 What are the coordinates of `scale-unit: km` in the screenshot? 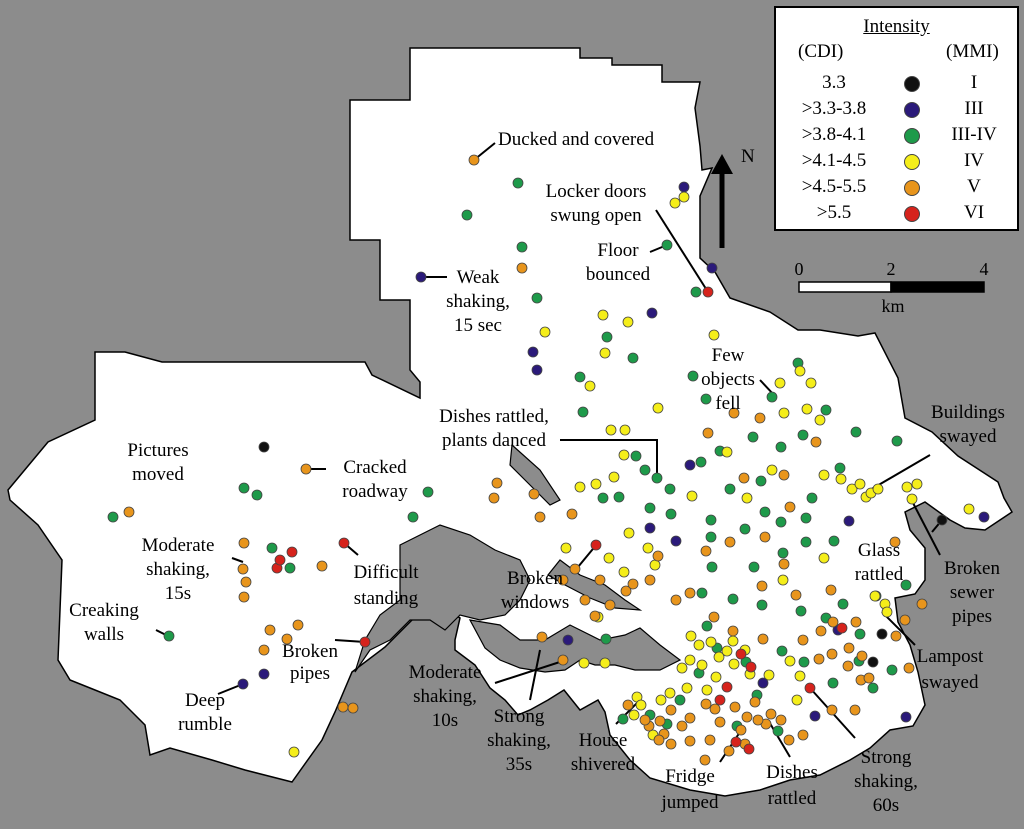 It's located at (892, 306).